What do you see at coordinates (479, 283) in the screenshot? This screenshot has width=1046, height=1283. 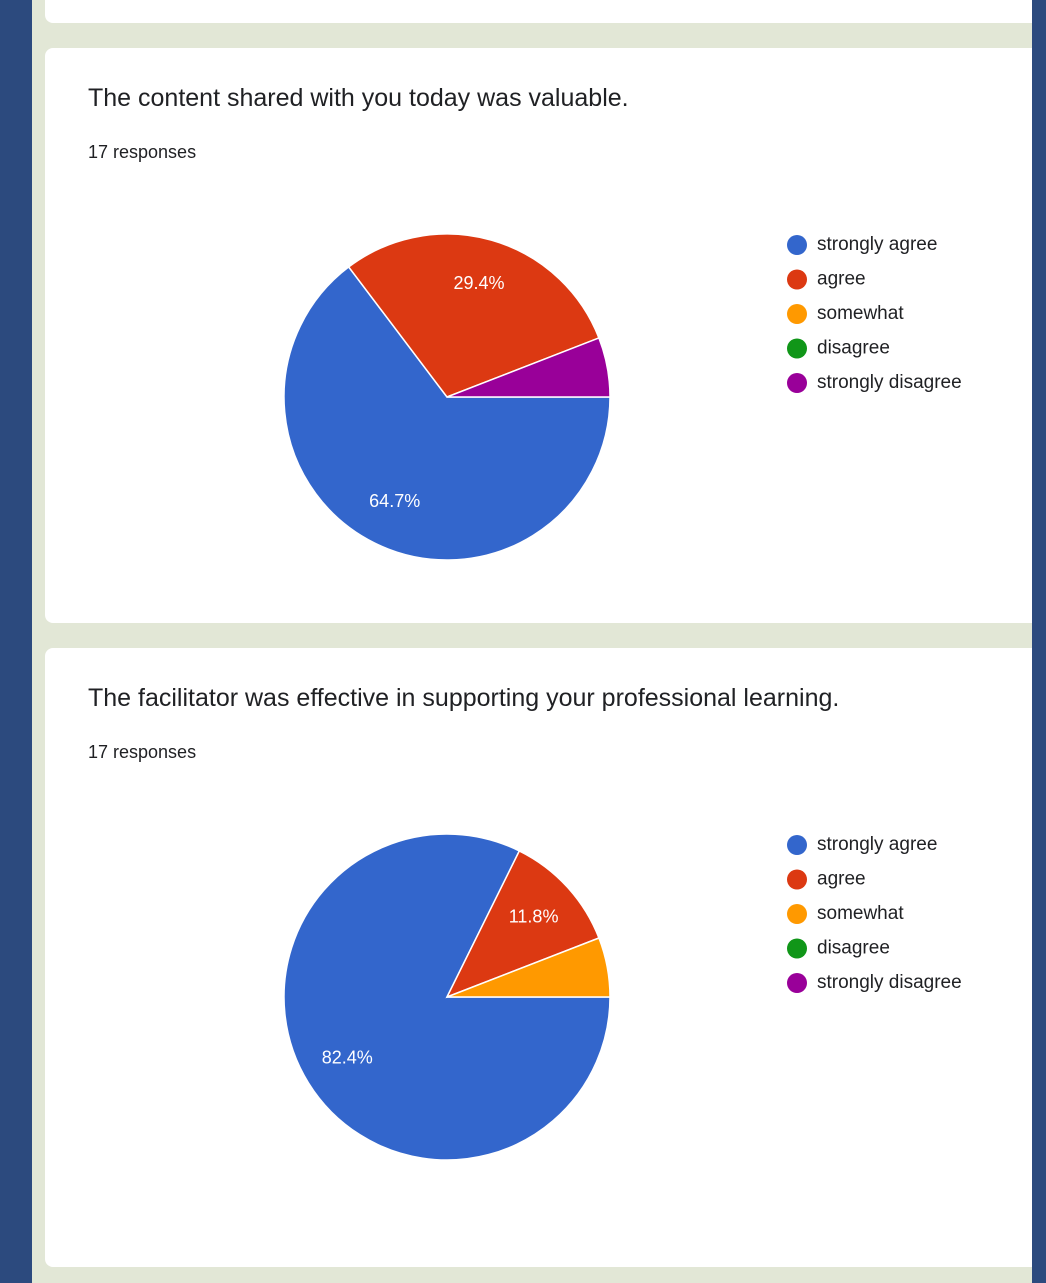 I see `slice-label: 29.4%` at bounding box center [479, 283].